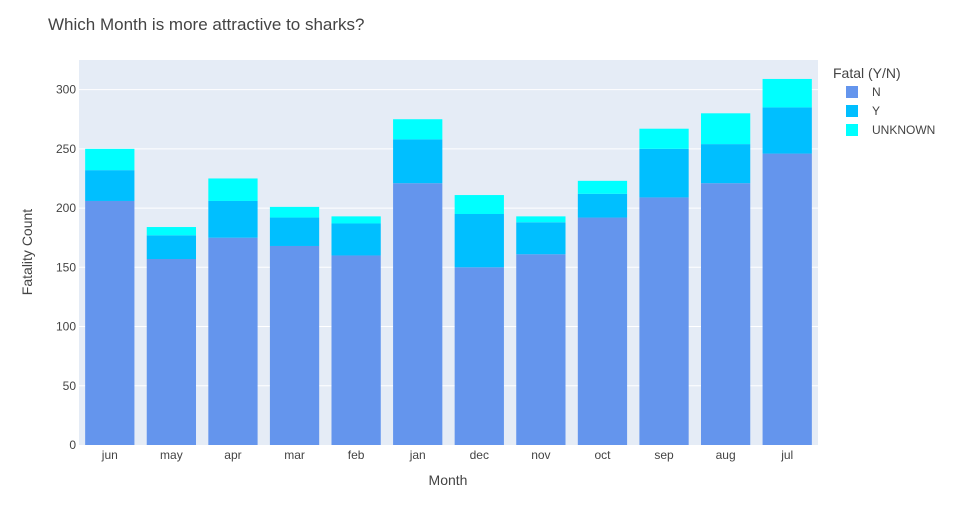 Image resolution: width=954 pixels, height=525 pixels. Describe the element at coordinates (602, 205) in the screenshot. I see `bar-segment-y-oct` at that location.